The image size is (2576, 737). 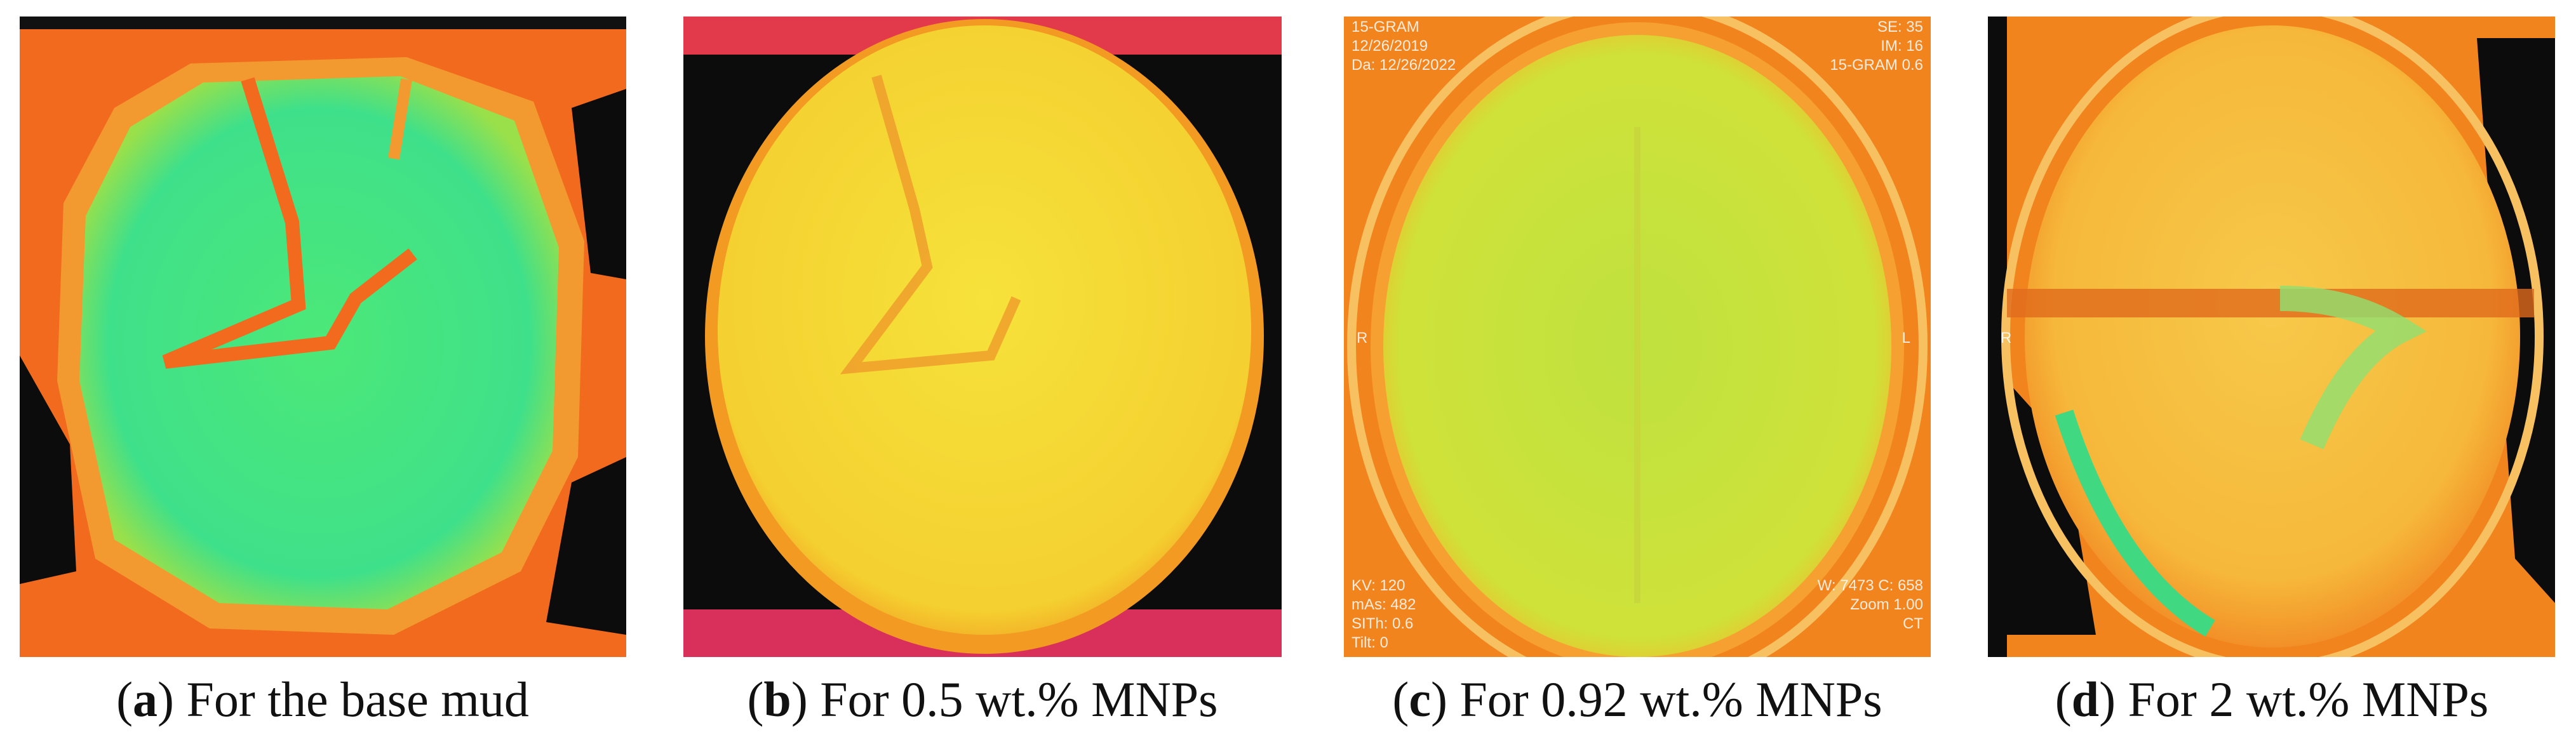 What do you see at coordinates (2085, 699) in the screenshot?
I see `caption-label: d` at bounding box center [2085, 699].